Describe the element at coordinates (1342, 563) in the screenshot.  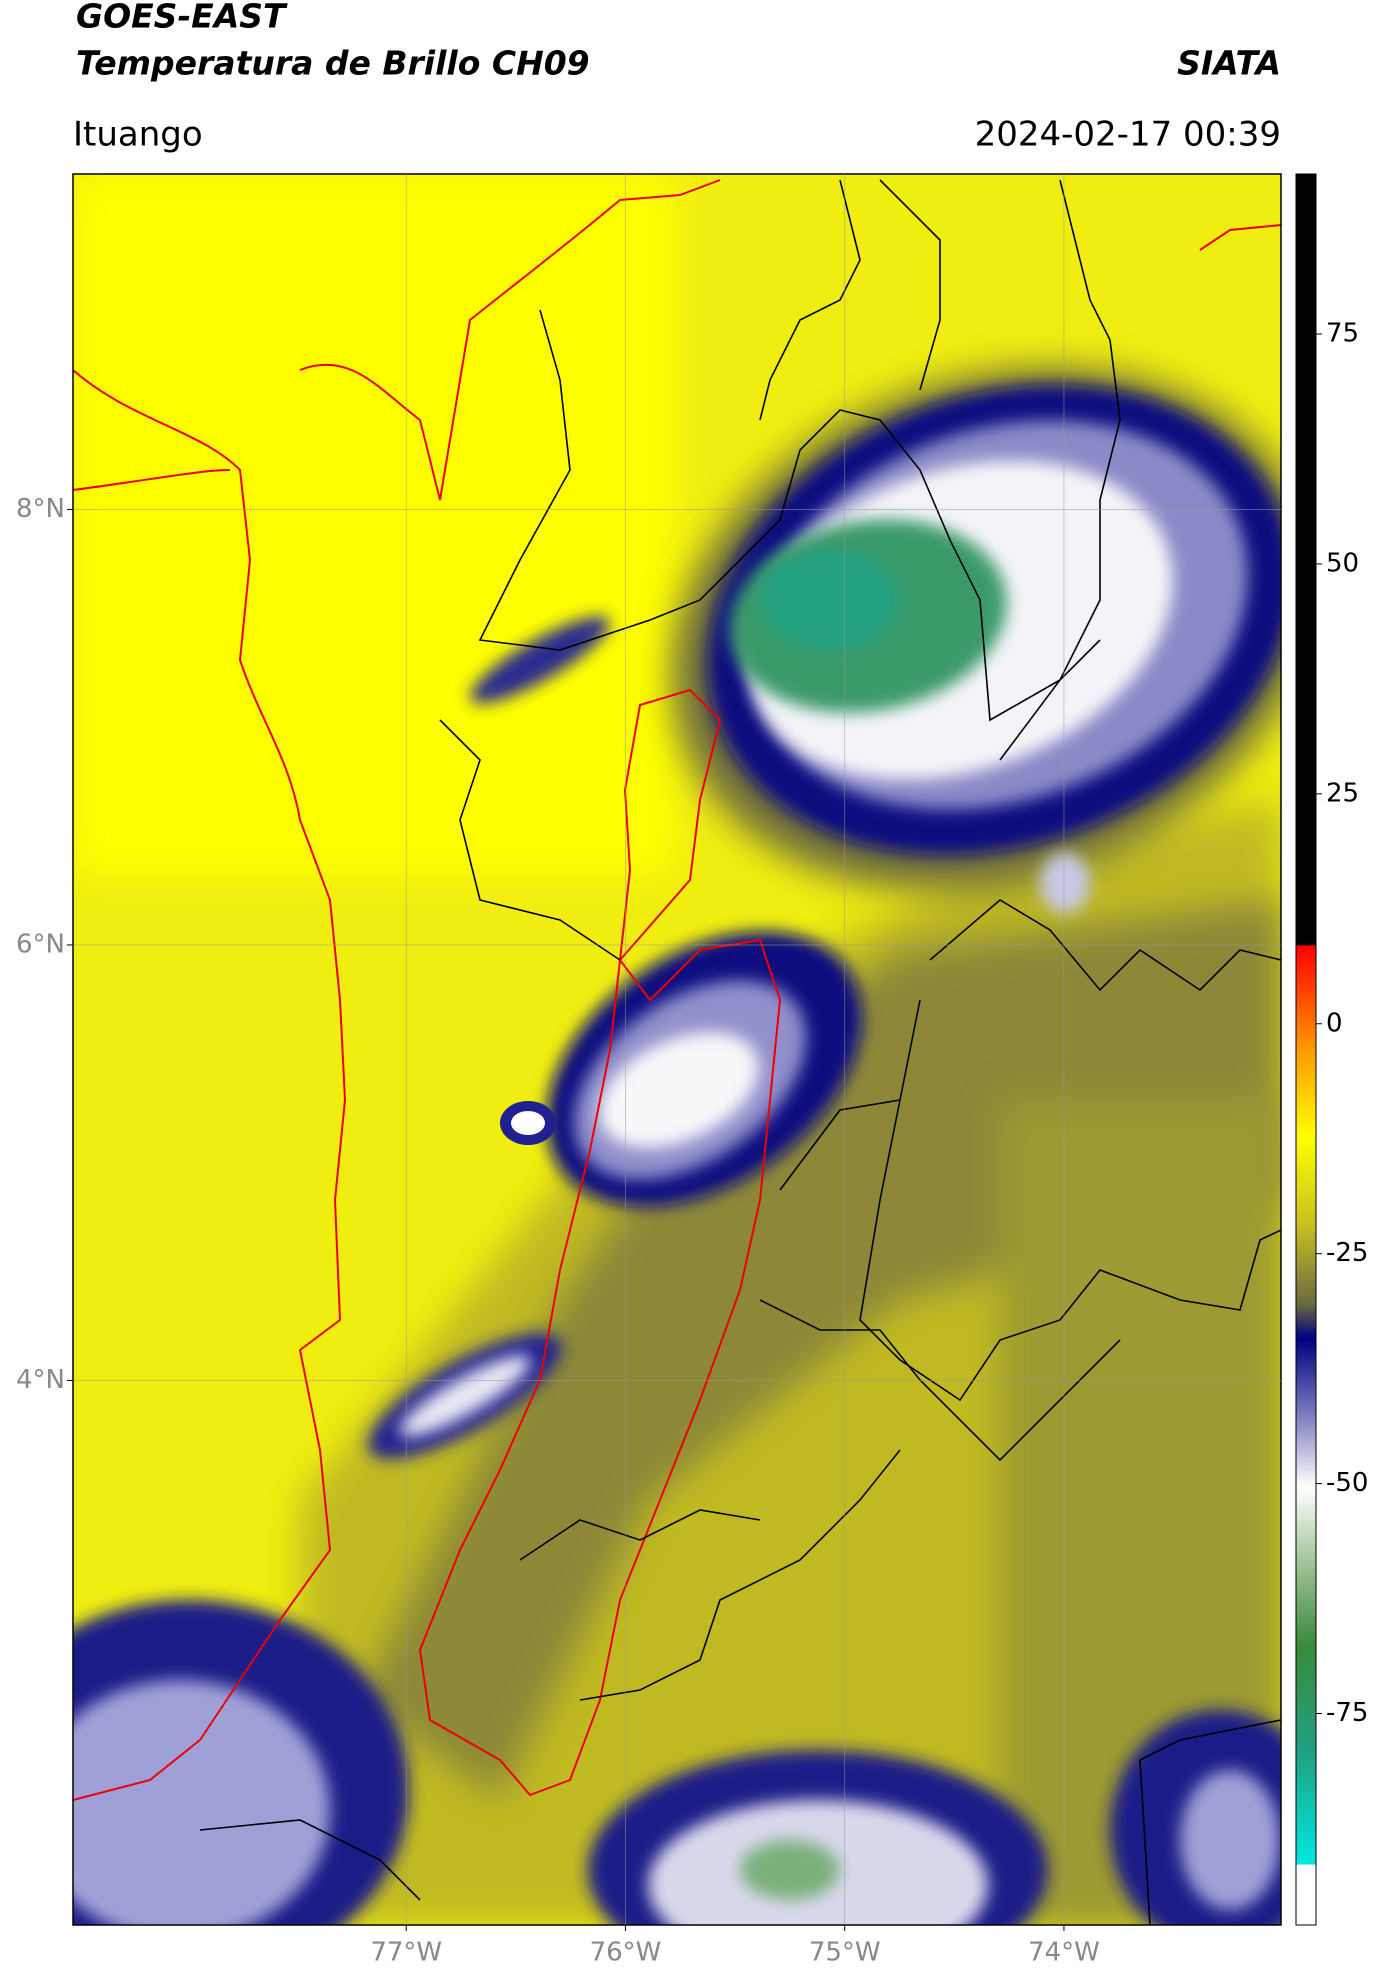
I see `colorbar-tick-label: 50` at that location.